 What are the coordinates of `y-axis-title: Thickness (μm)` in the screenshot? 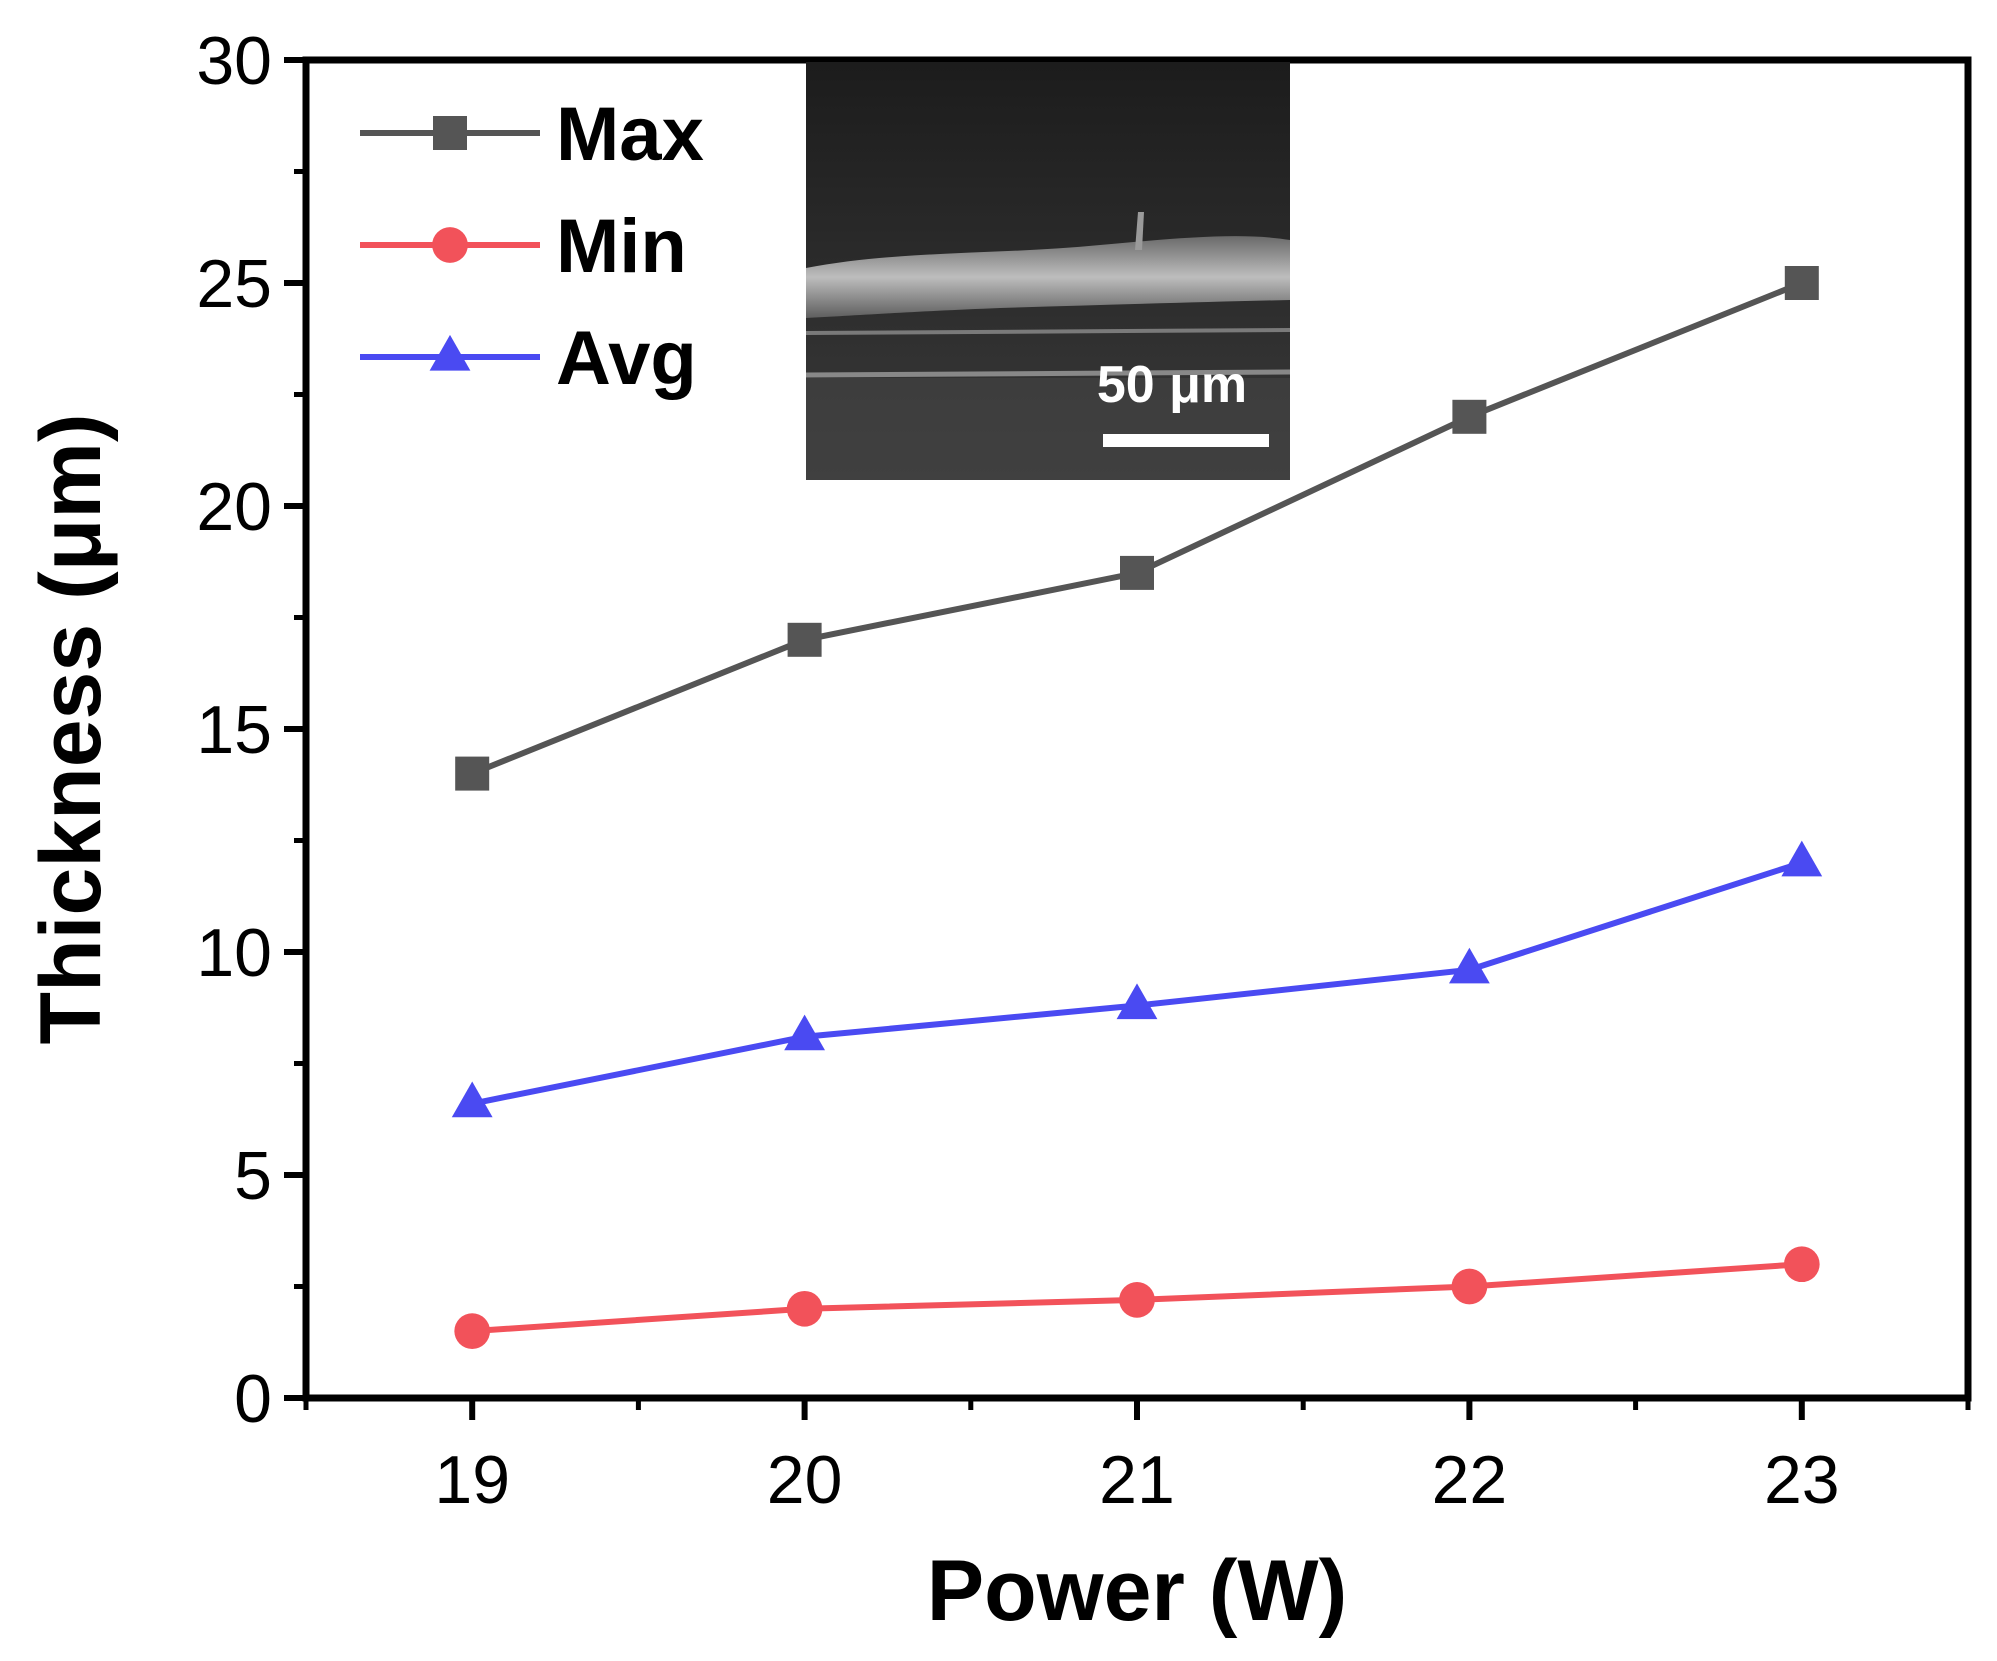 It's located at (71, 729).